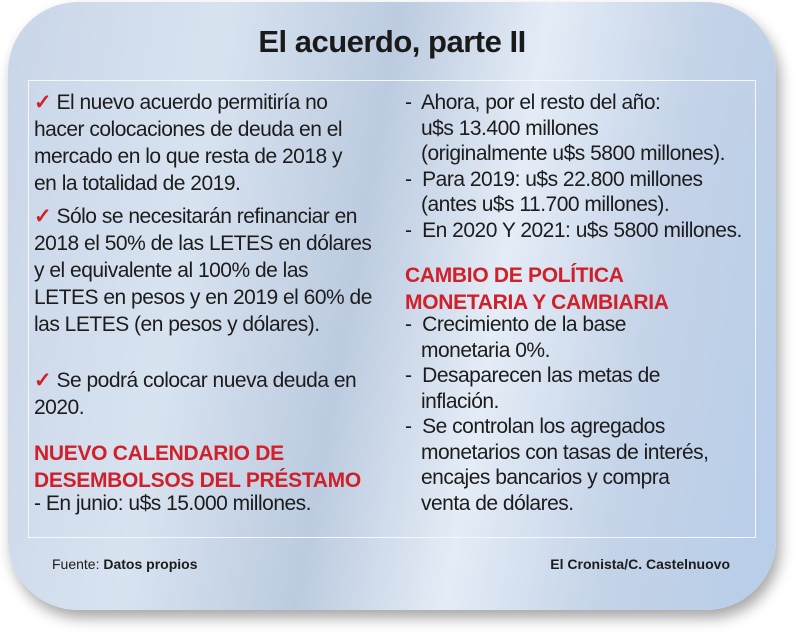 The height and width of the screenshot is (632, 800). Describe the element at coordinates (557, 452) in the screenshot. I see `list-item: monetarios con tasas de interés,` at that location.